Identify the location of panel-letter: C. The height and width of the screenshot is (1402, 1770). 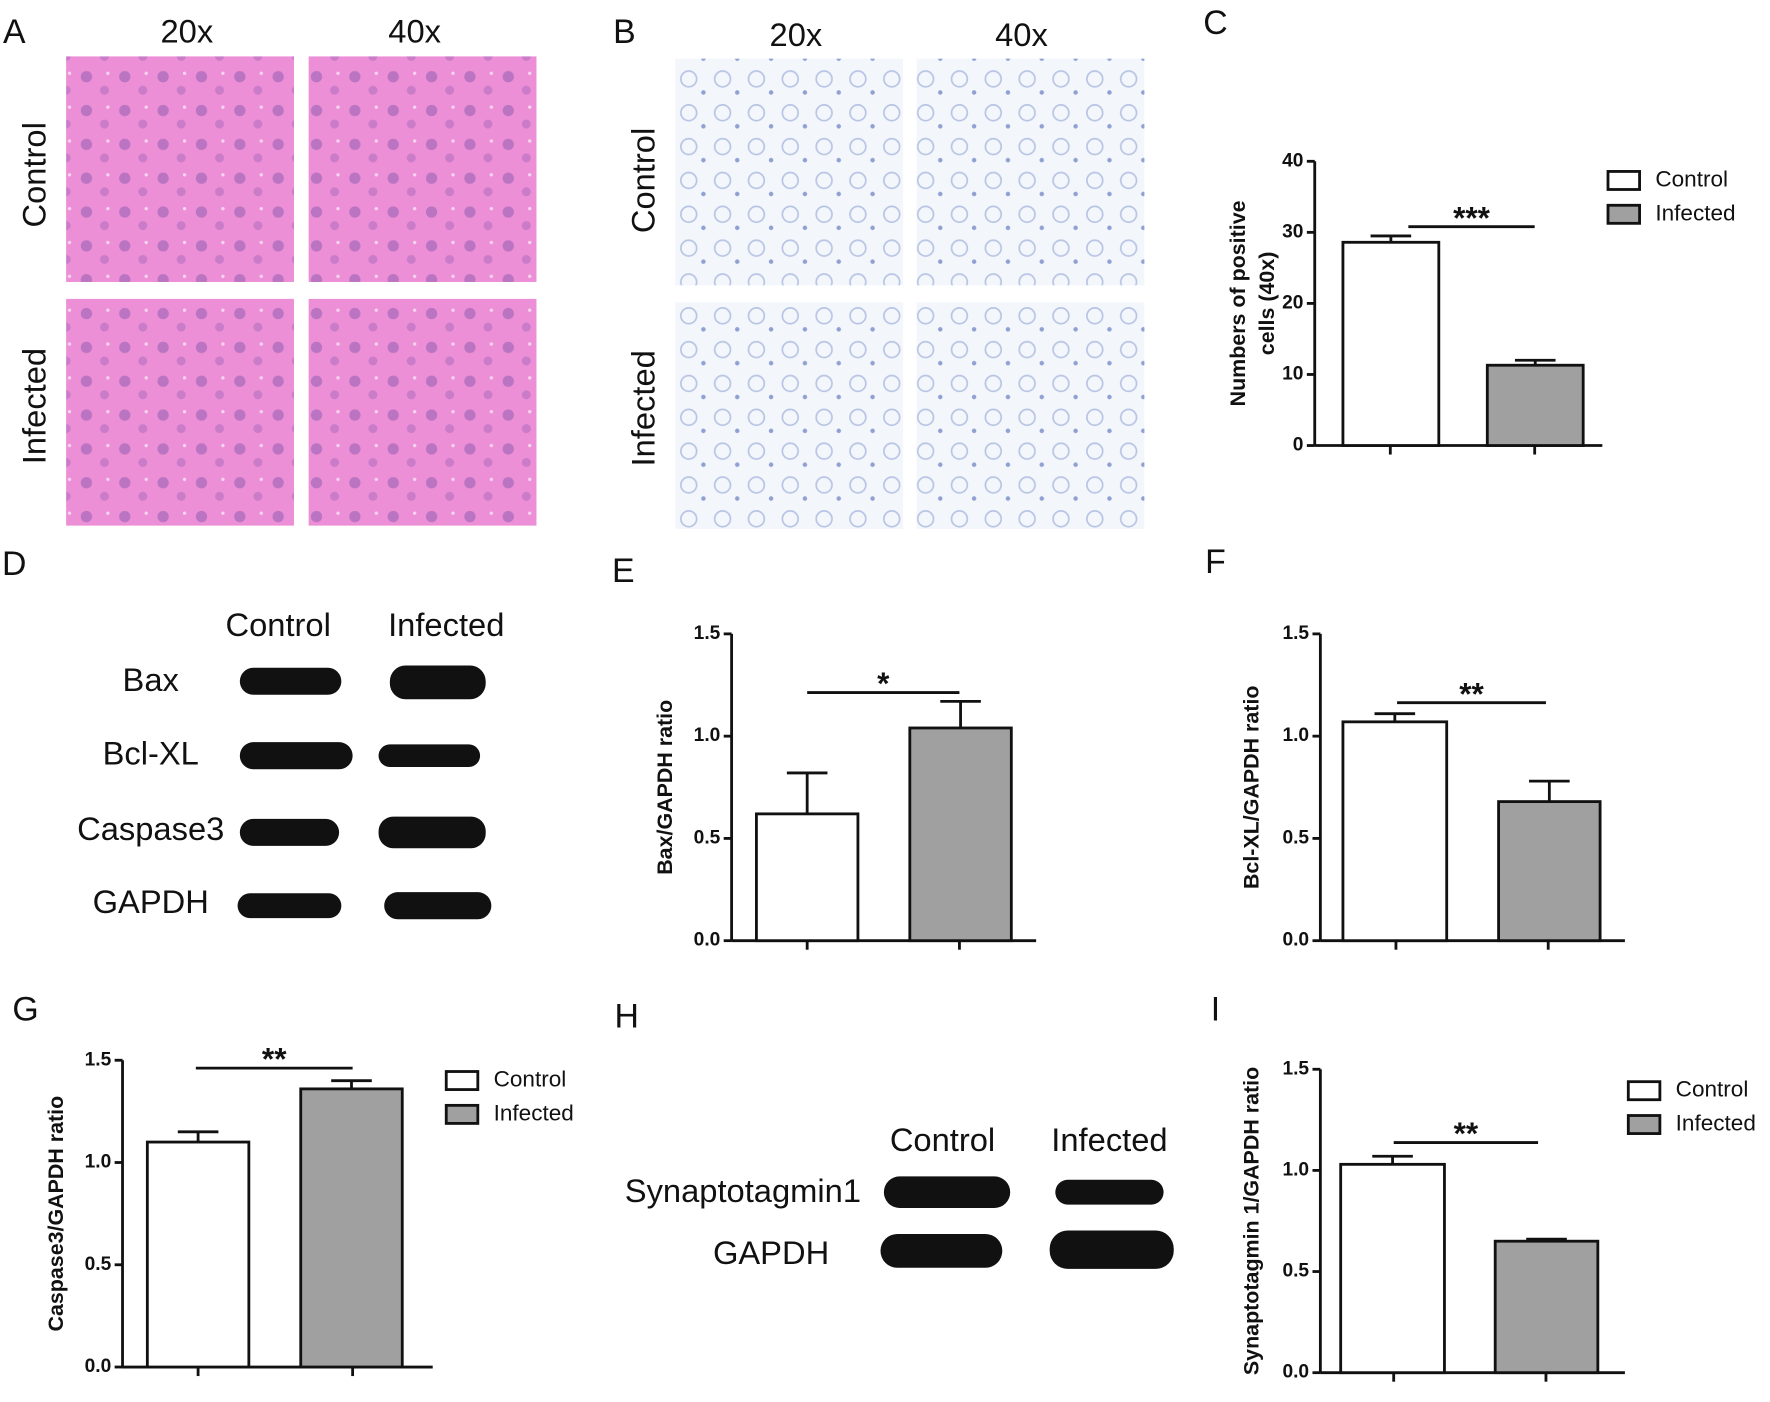
(1215, 23).